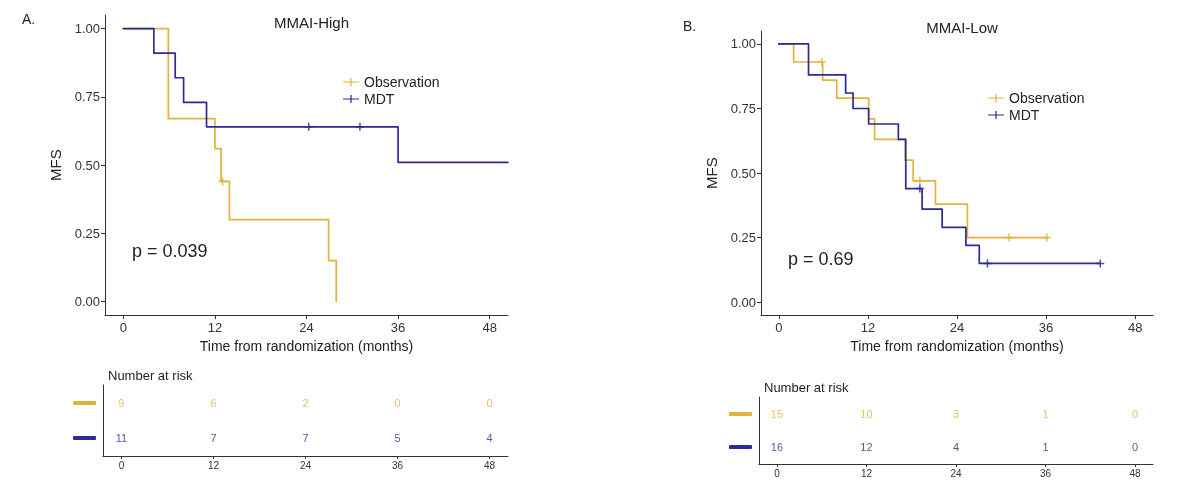 This screenshot has width=1200, height=484. Describe the element at coordinates (690, 26) in the screenshot. I see `text: B.` at that location.